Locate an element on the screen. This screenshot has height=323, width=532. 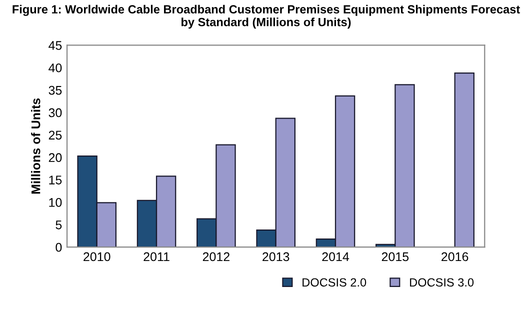
x-tick-label: 2011 is located at coordinates (157, 257).